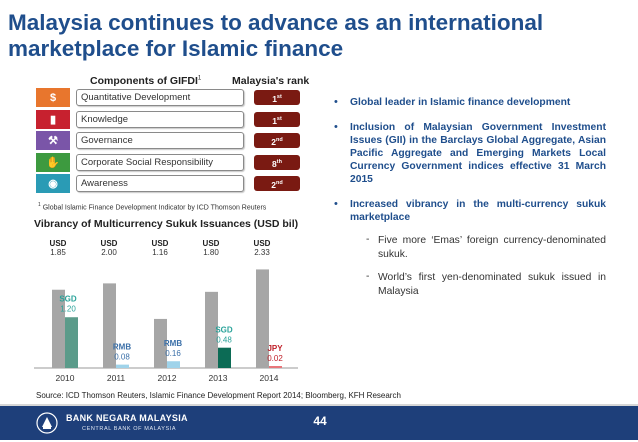  I want to click on gavel-icon: ⚒, so click(53, 140).